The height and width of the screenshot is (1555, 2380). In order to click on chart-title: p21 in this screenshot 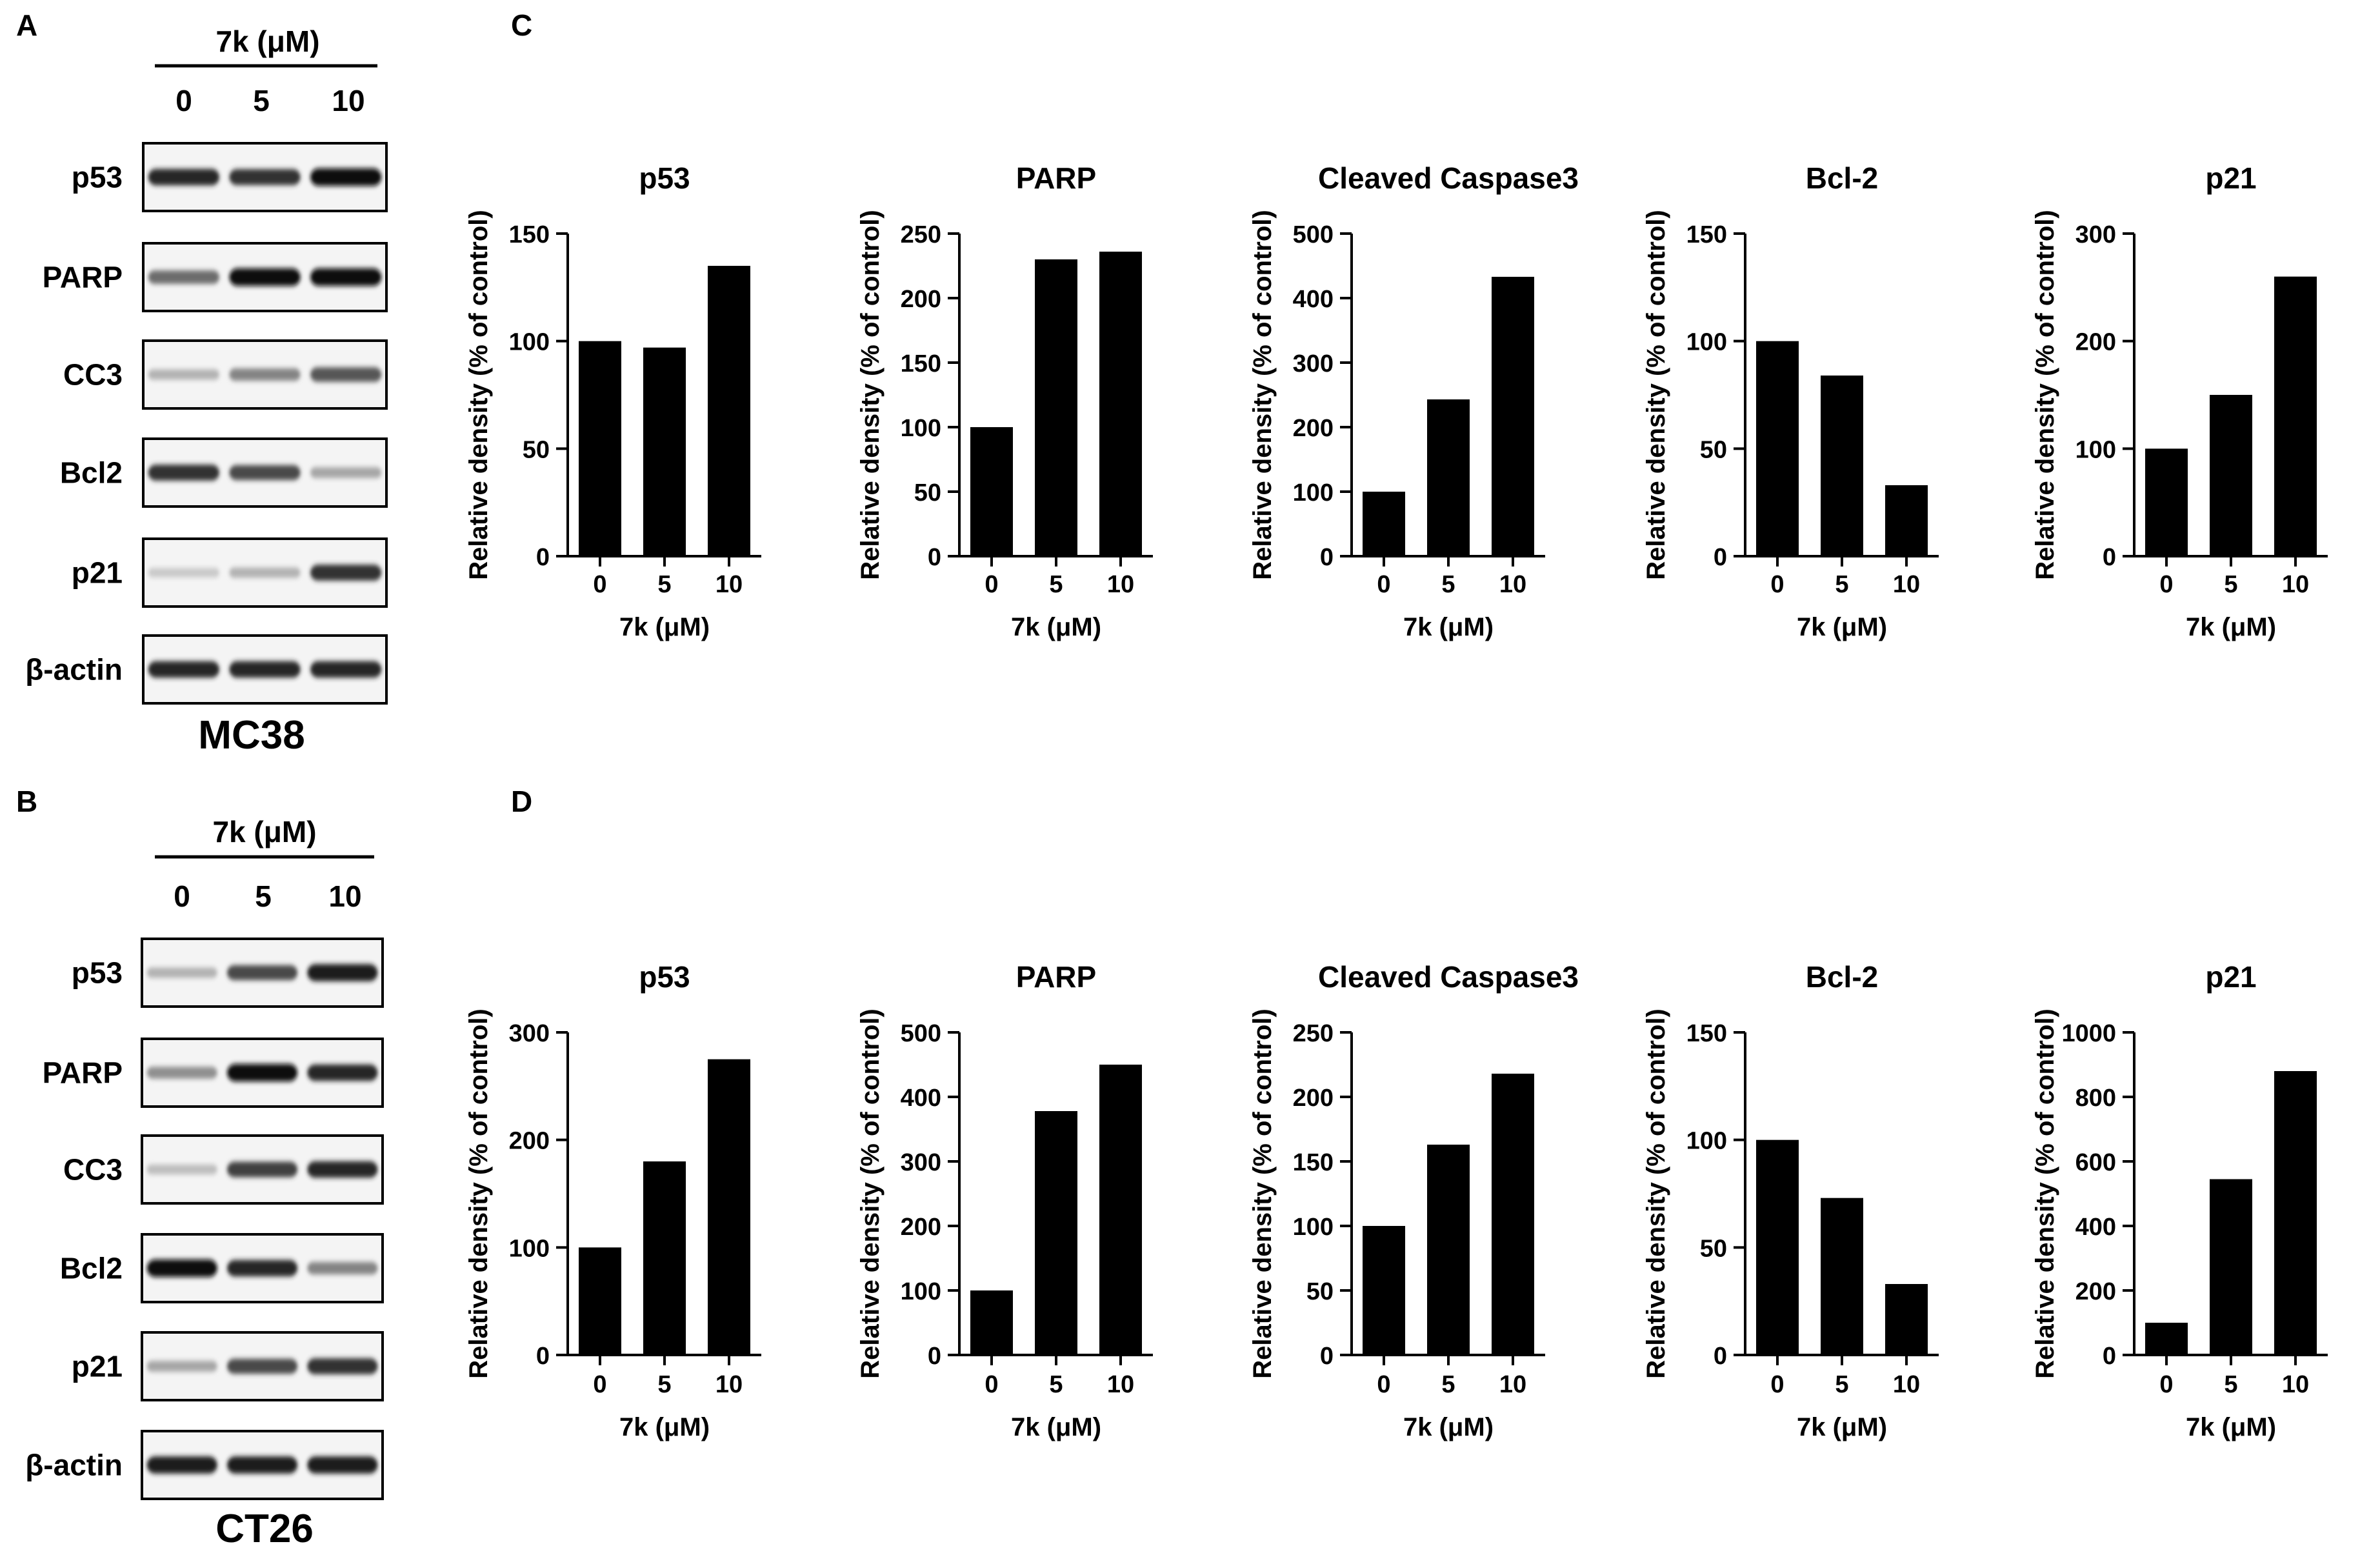, I will do `click(2230, 178)`.